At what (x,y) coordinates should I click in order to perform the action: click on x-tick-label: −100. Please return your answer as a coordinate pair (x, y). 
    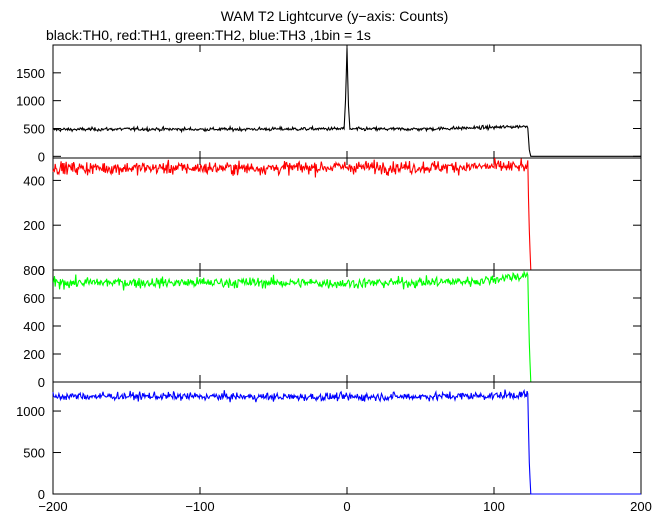
    Looking at the image, I should click on (199, 506).